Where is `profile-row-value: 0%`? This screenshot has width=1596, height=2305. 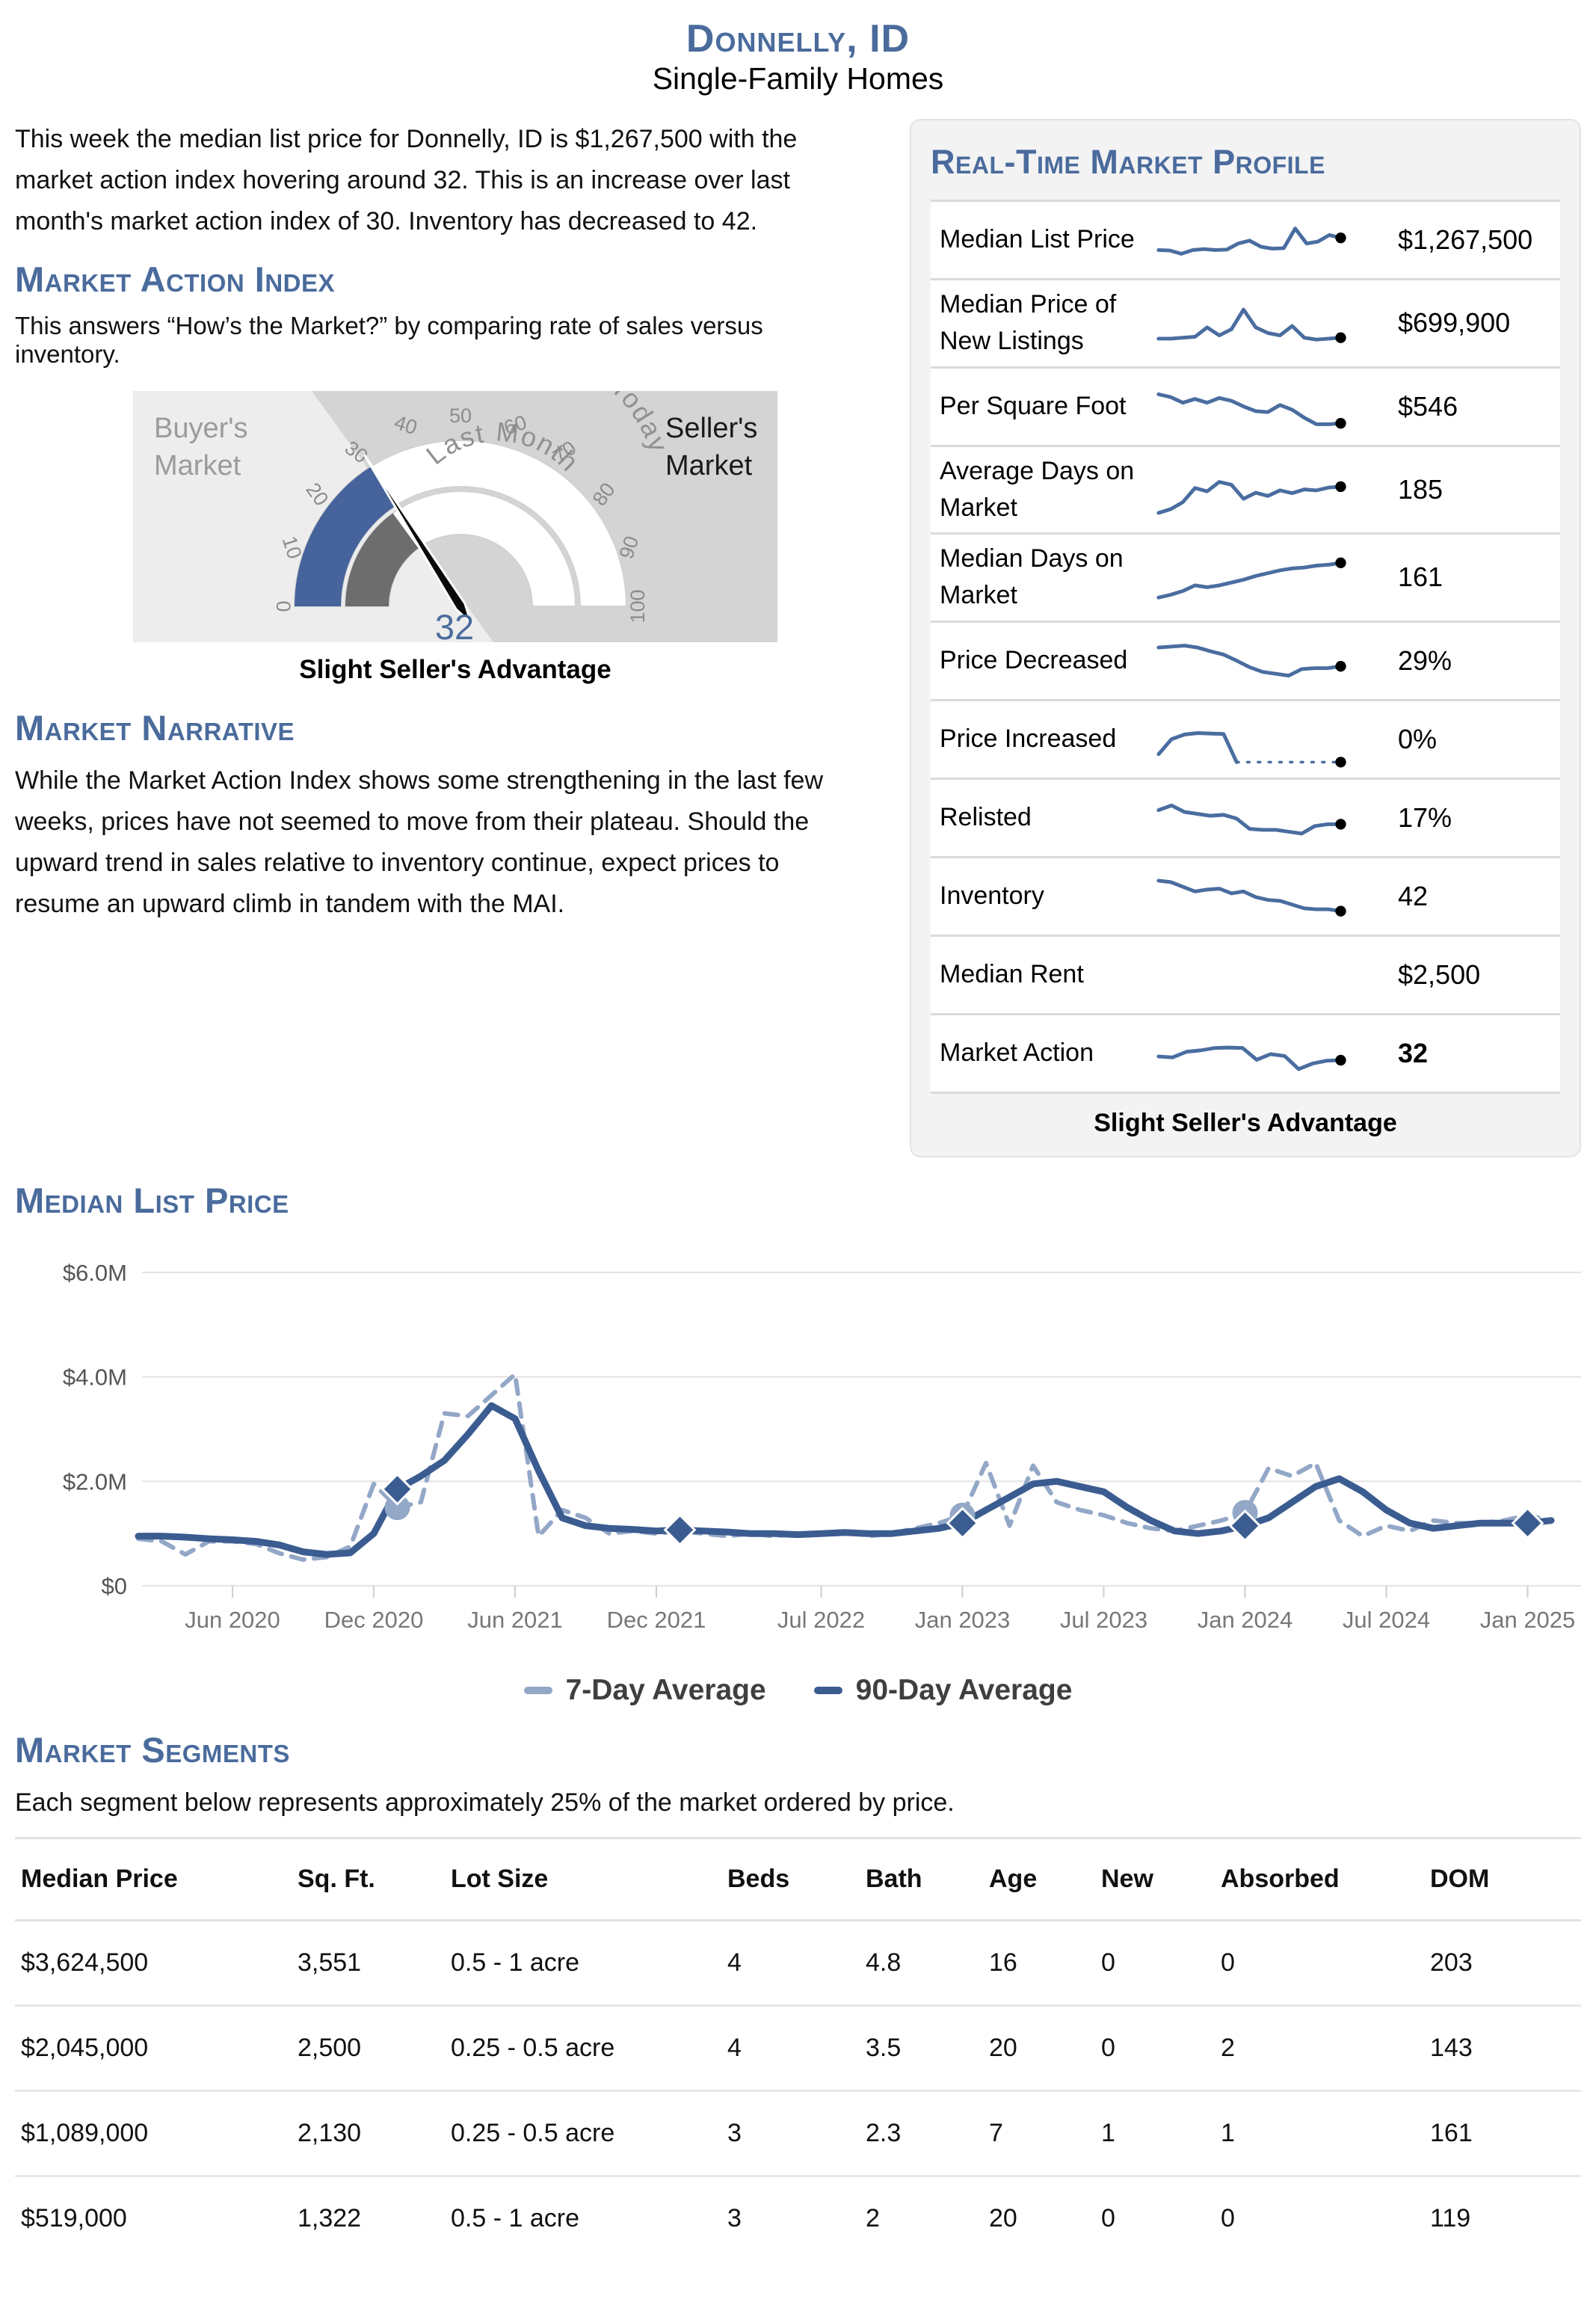
profile-row-value: 0% is located at coordinates (1418, 738).